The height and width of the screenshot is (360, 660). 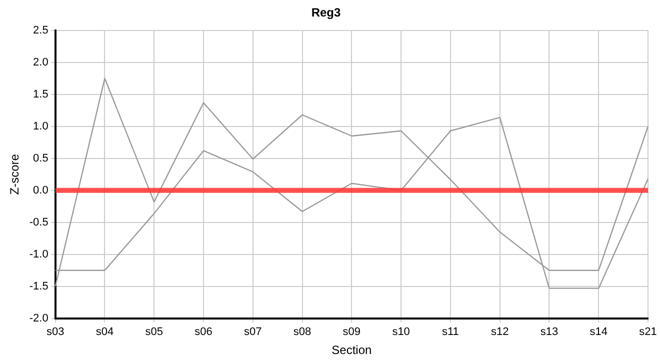 What do you see at coordinates (40, 62) in the screenshot?
I see `y-tick-label: 2.0` at bounding box center [40, 62].